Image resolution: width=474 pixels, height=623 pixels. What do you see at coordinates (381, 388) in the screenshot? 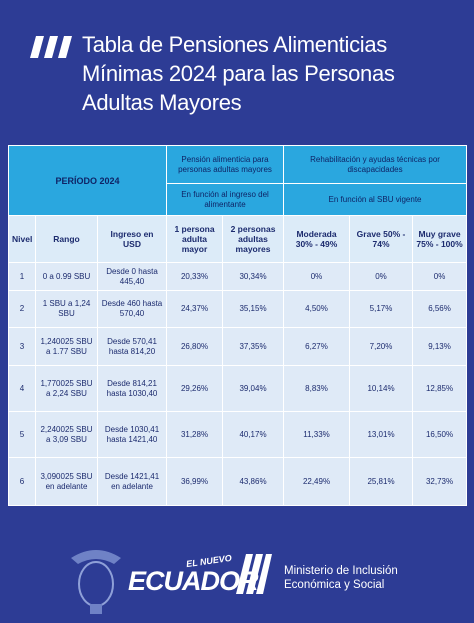
I see `table-cell: 10,14%` at bounding box center [381, 388].